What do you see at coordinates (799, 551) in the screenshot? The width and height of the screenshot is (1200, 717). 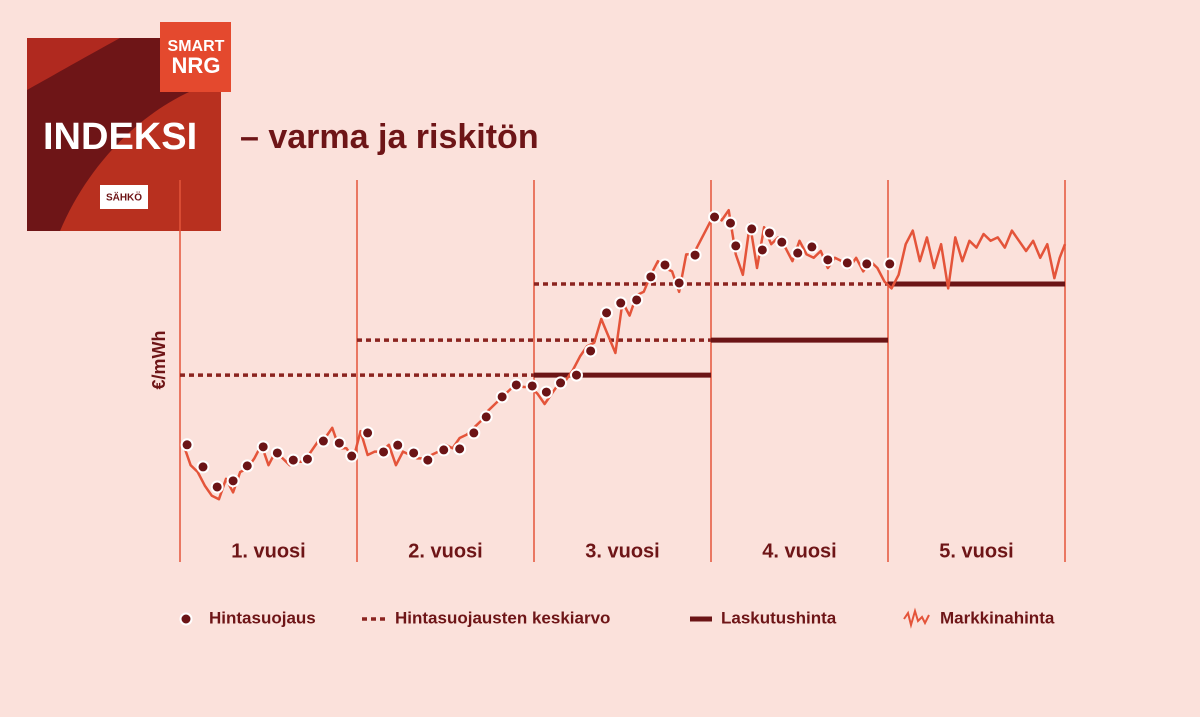 I see `x-tick-label: 4. vuosi` at bounding box center [799, 551].